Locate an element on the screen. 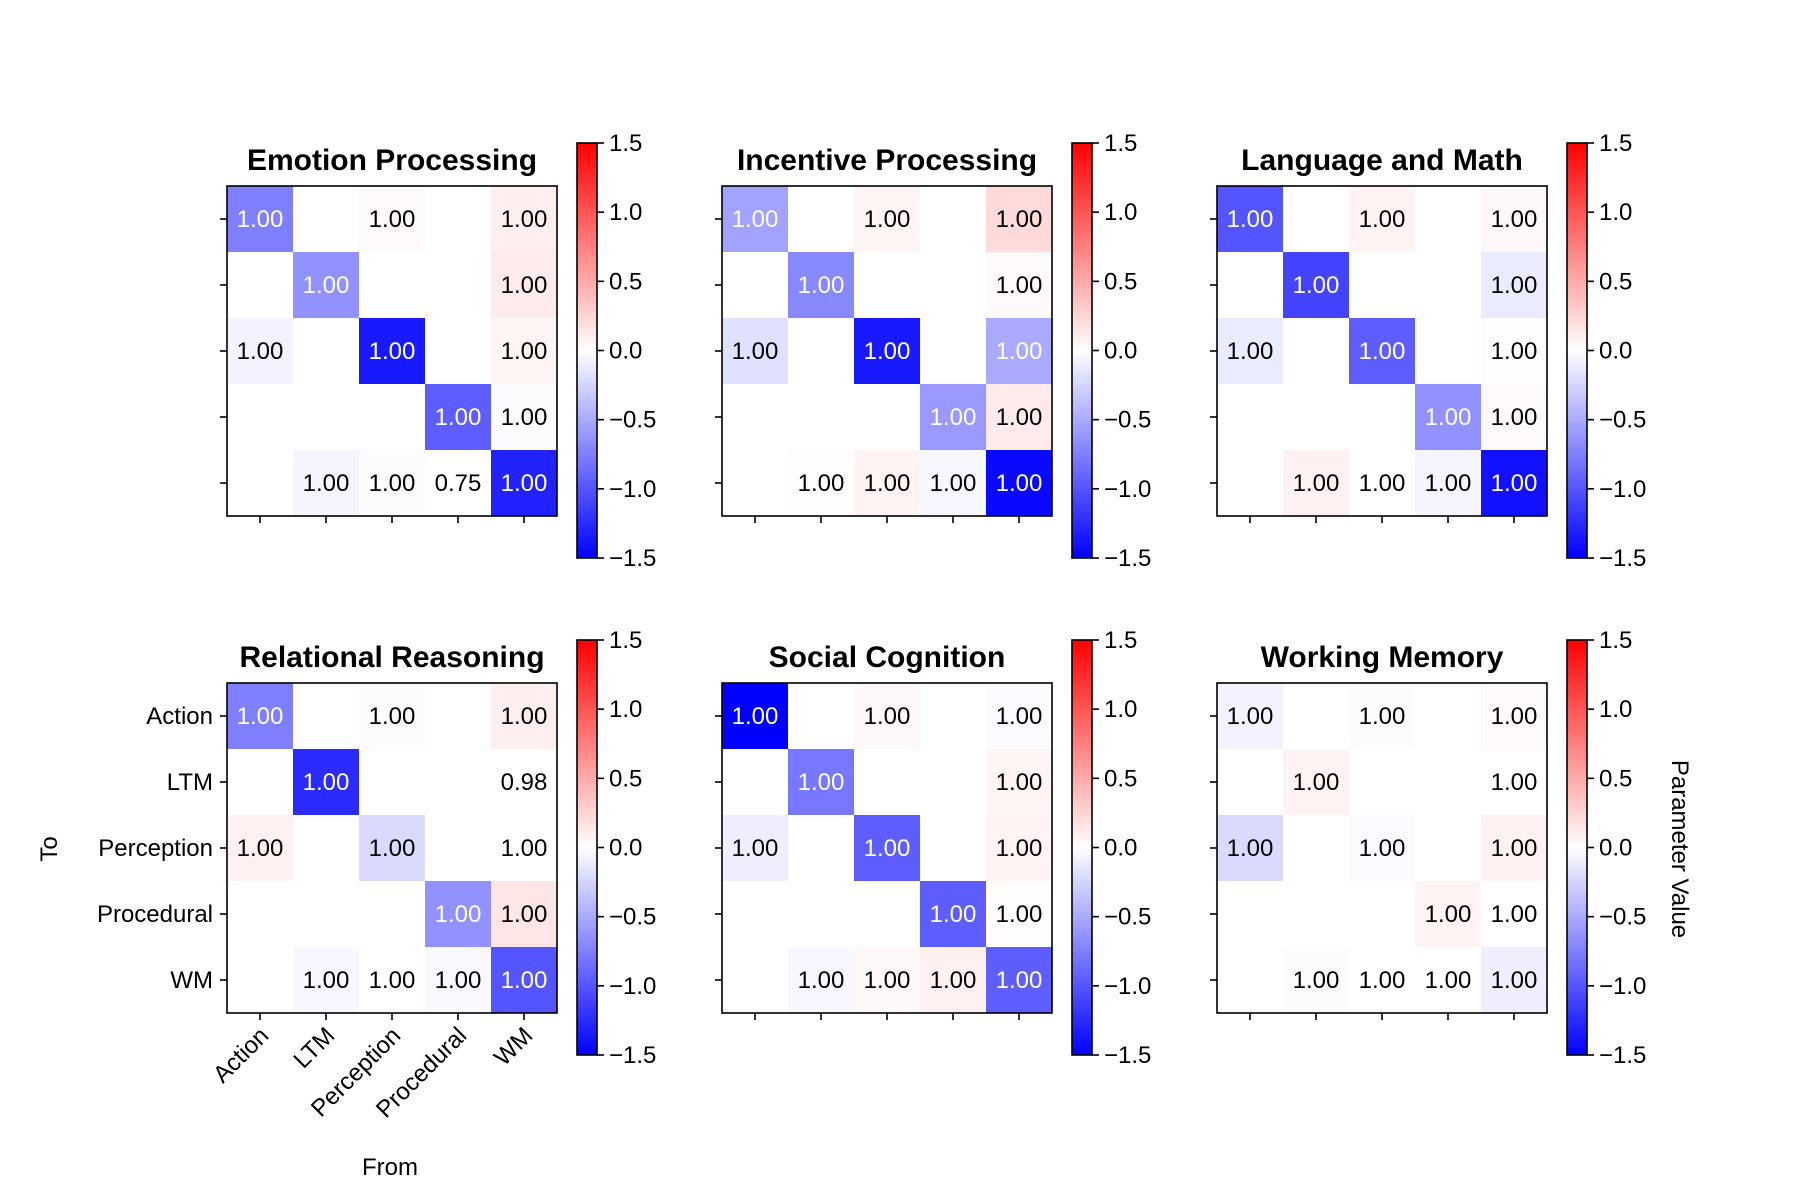 This screenshot has height=1200, width=1800. colorbar-tick-label: 1.5 is located at coordinates (625, 640).